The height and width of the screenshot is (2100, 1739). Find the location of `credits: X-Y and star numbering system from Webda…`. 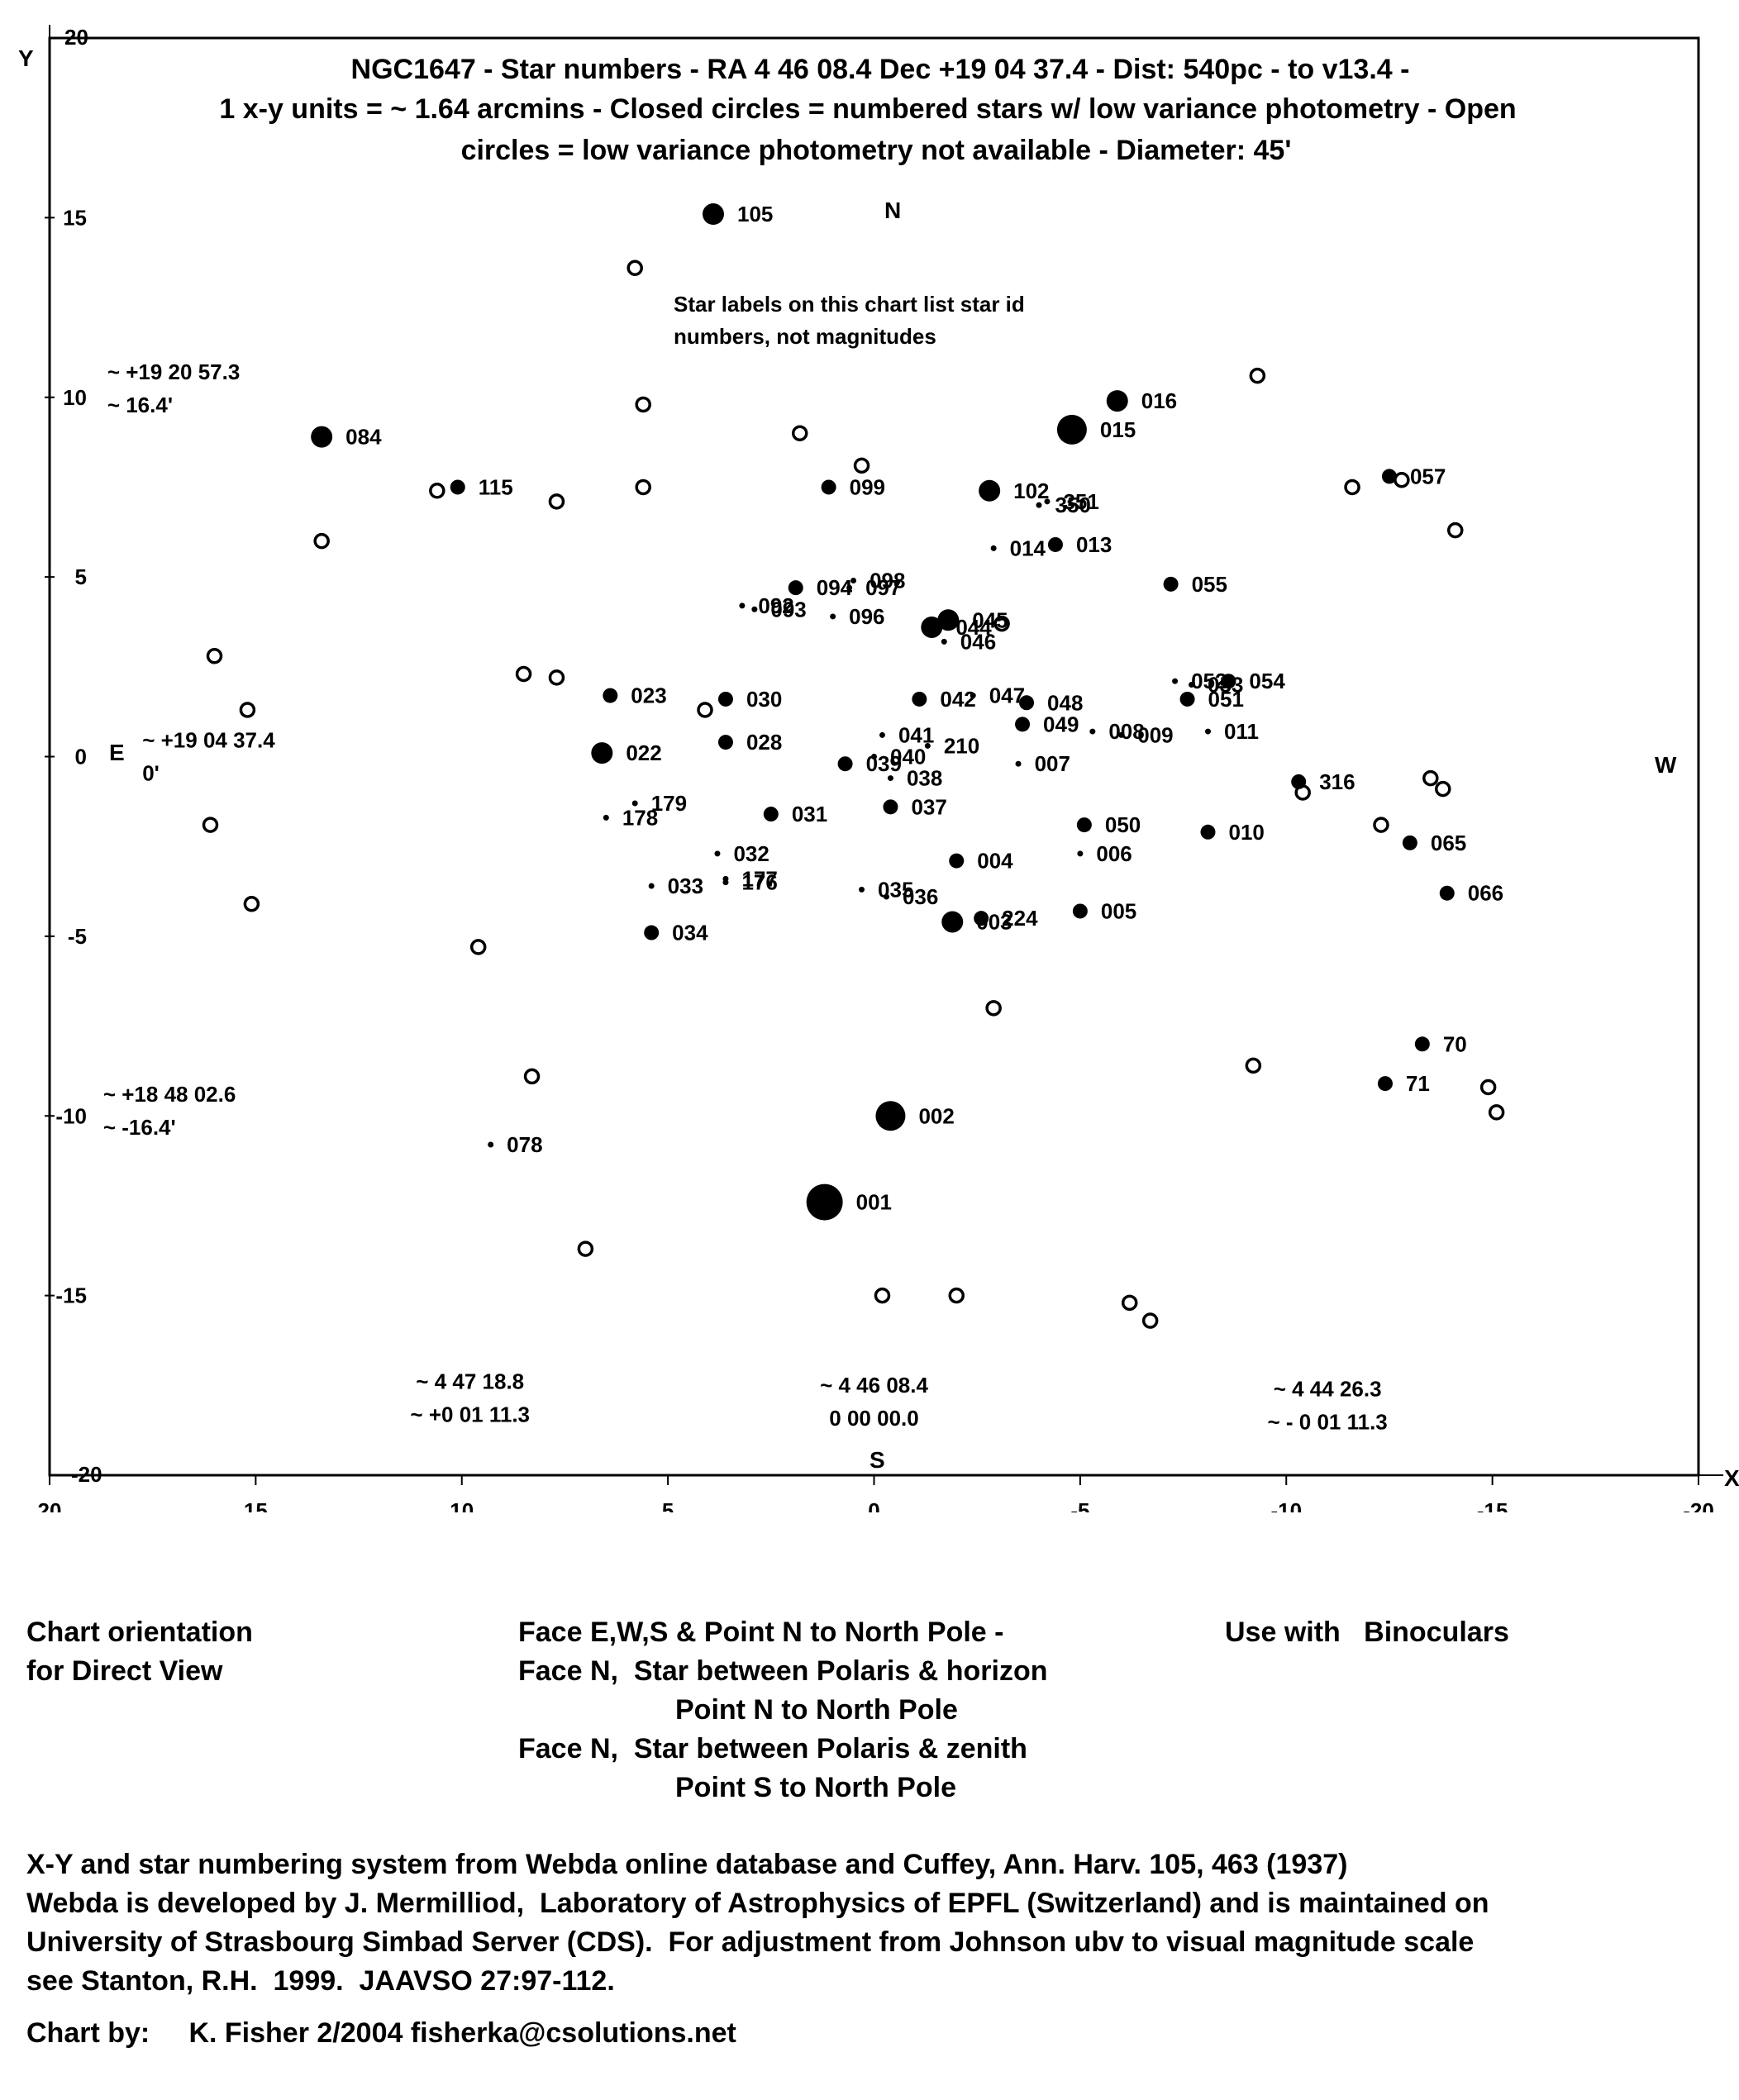

credits: X-Y and star numbering system from Webda… is located at coordinates (757, 1923).